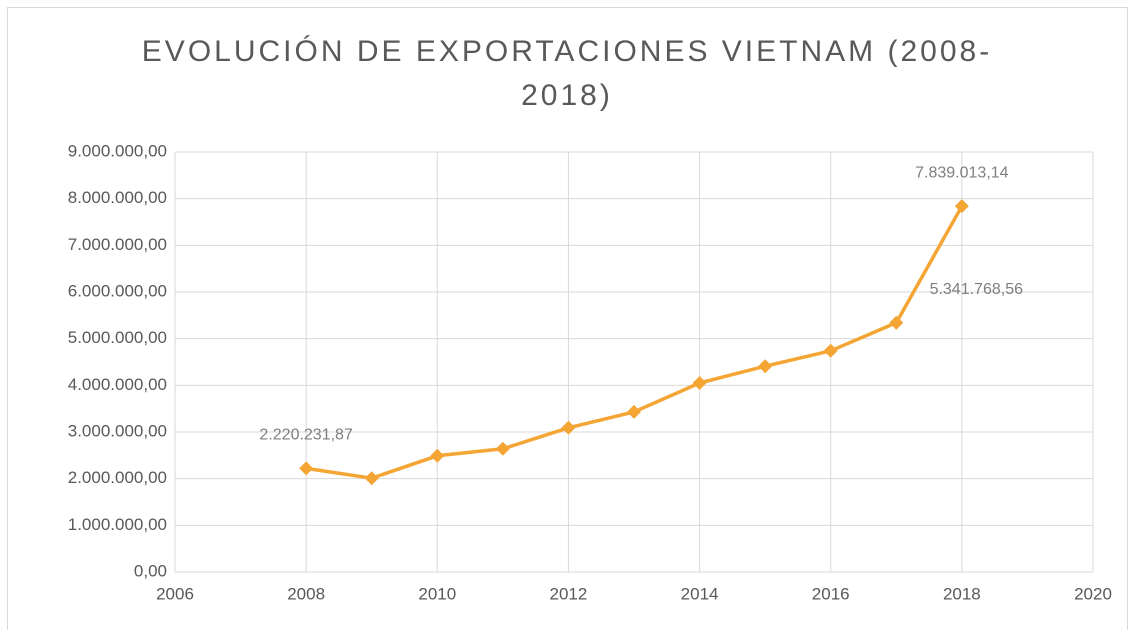  What do you see at coordinates (437, 593) in the screenshot?
I see `x-tick-label: 2010` at bounding box center [437, 593].